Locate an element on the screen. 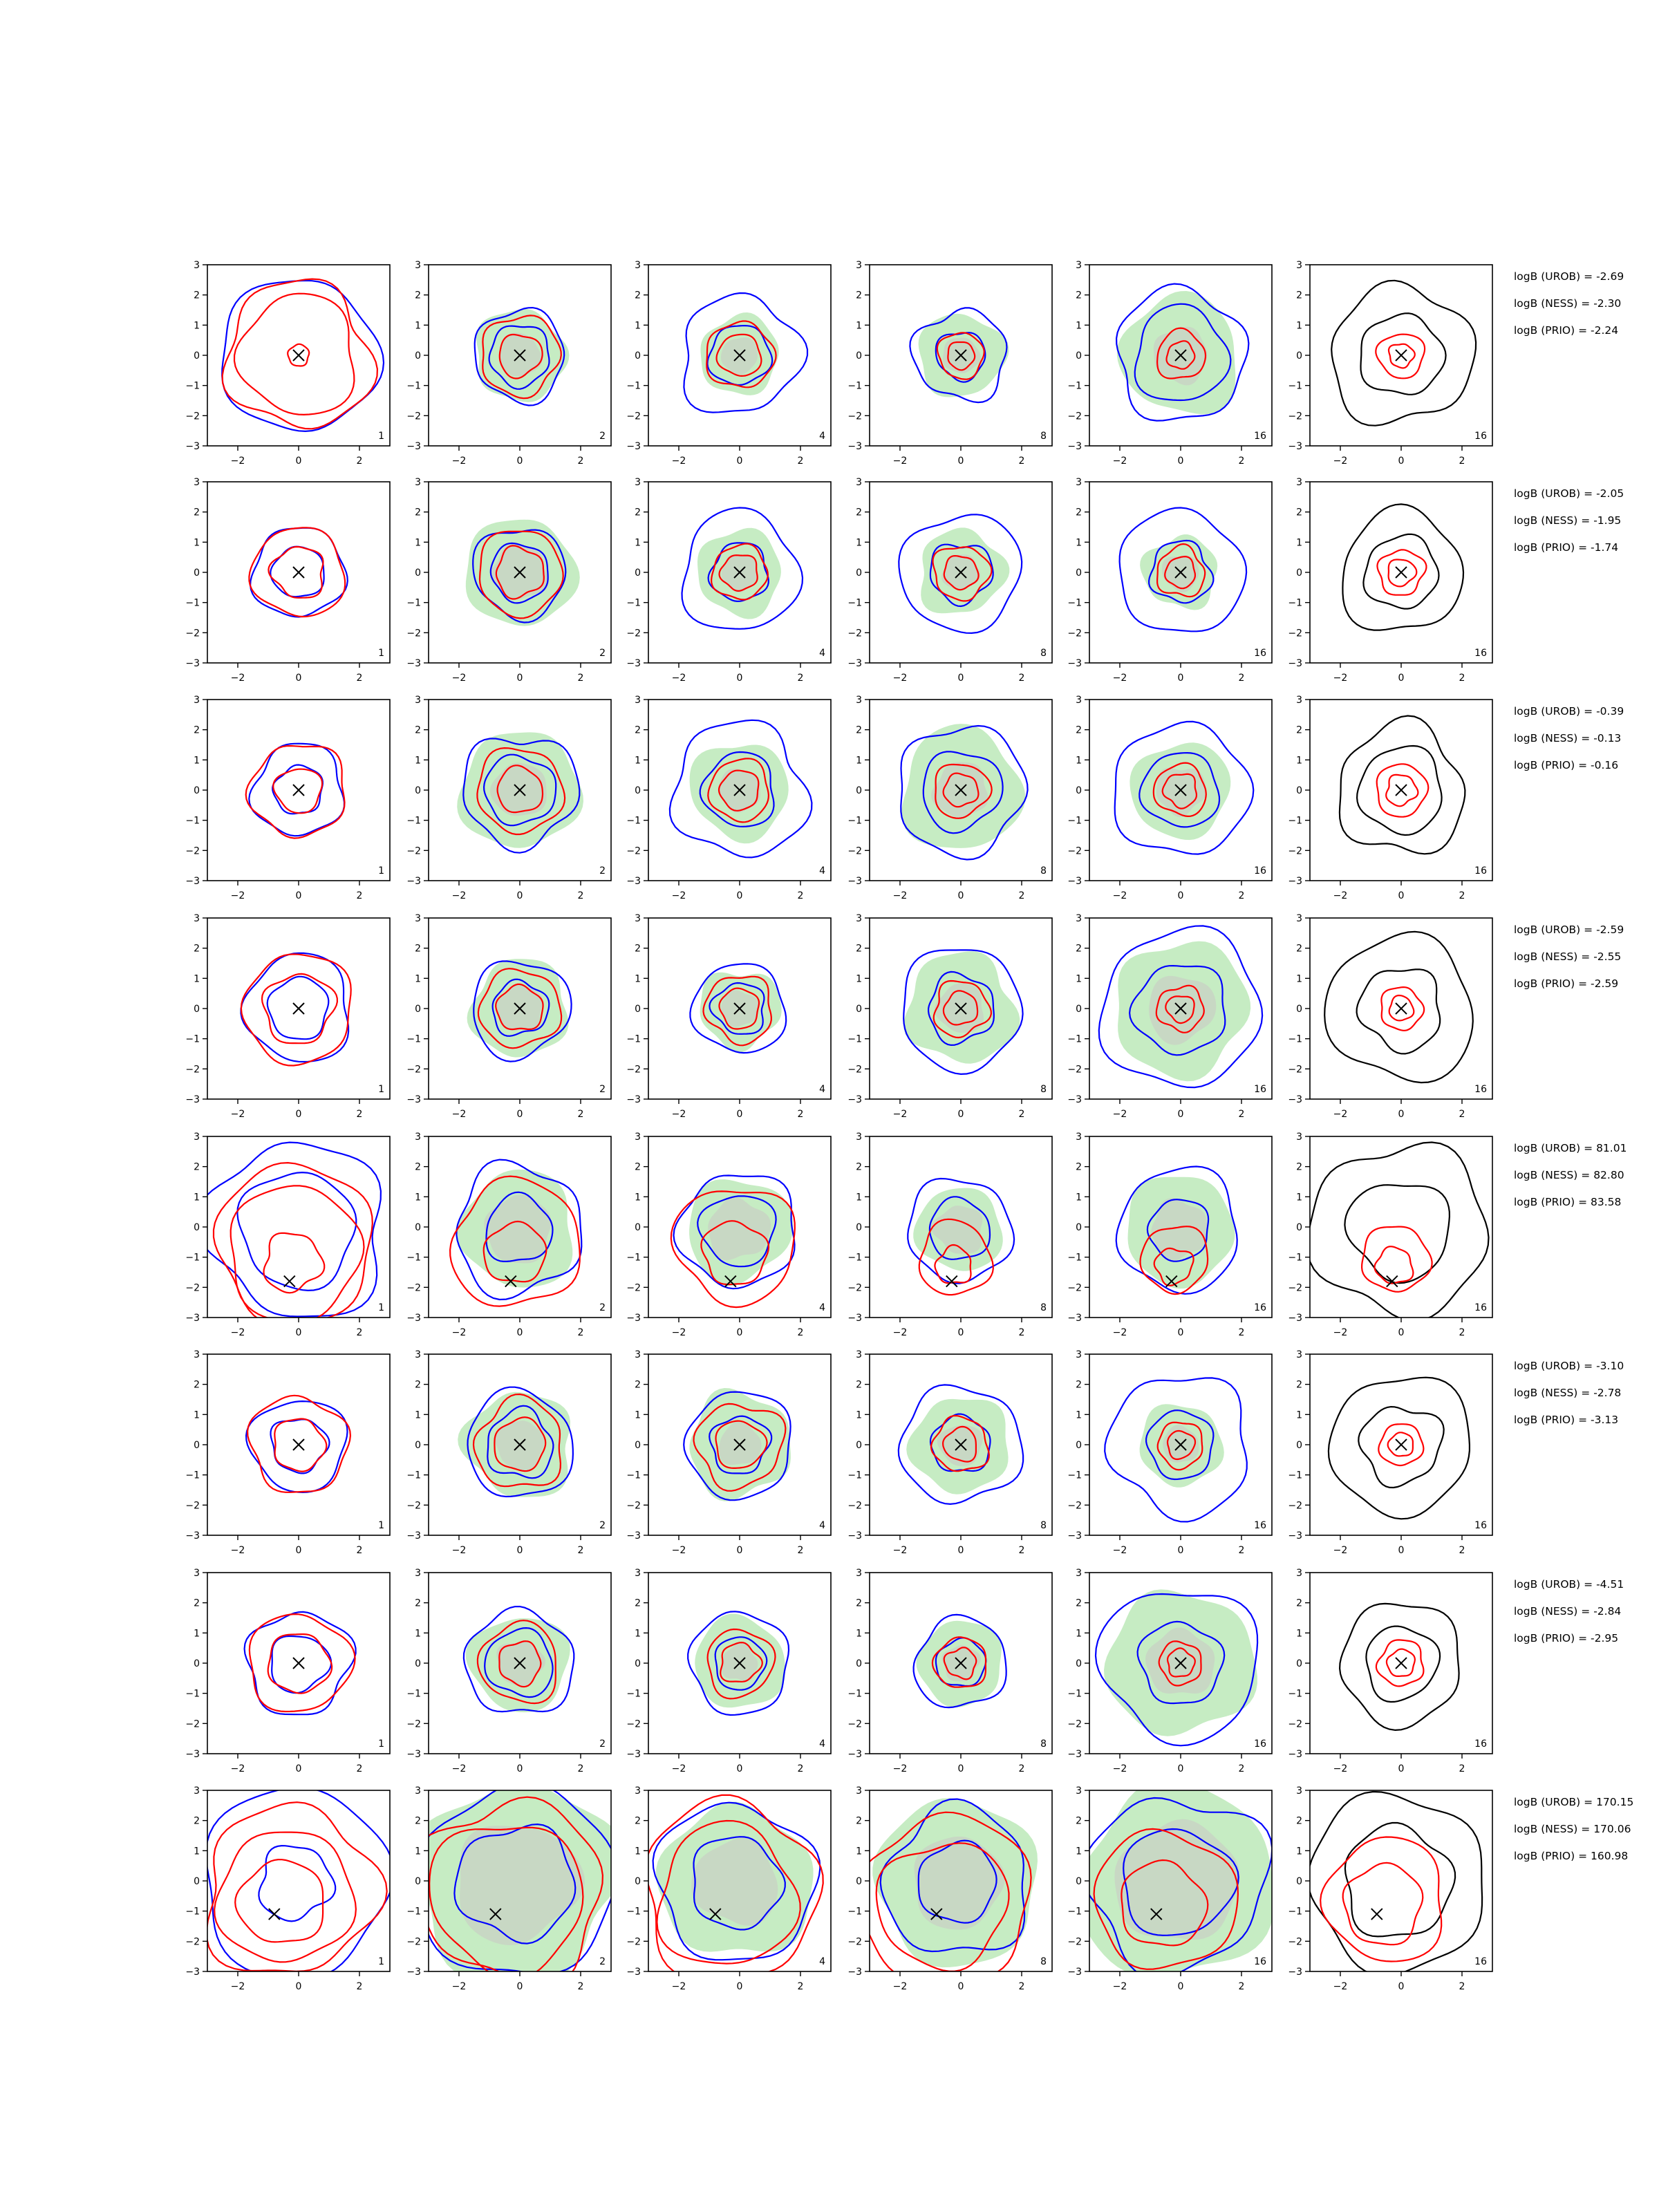 This screenshot has width=1659, height=2212. panel-r2-c5: −3 −2 −1 0 1 2 3 −2 0 2 16 is located at coordinates (1170, 581).